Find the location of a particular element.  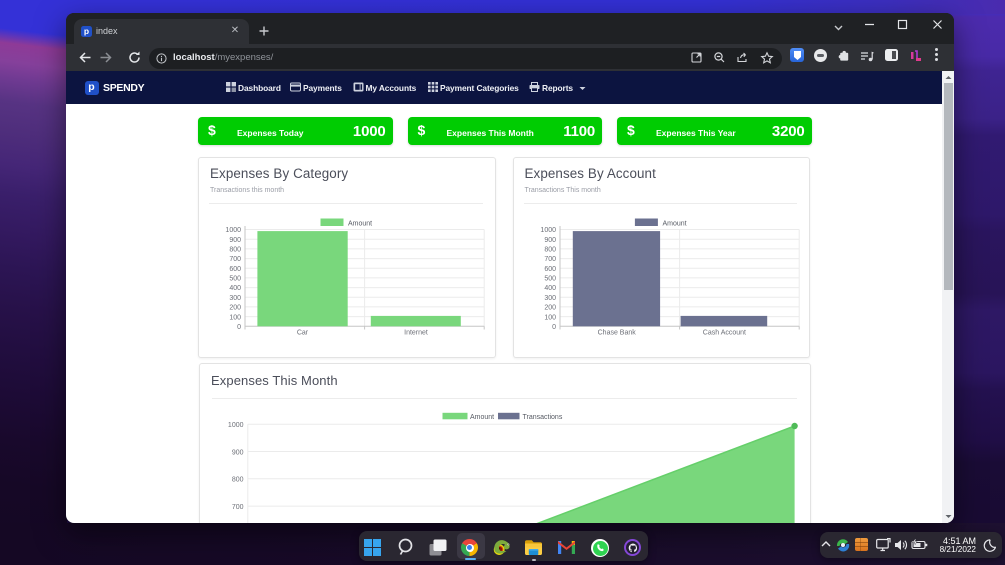

svg-text: Car is located at coordinates (303, 333).